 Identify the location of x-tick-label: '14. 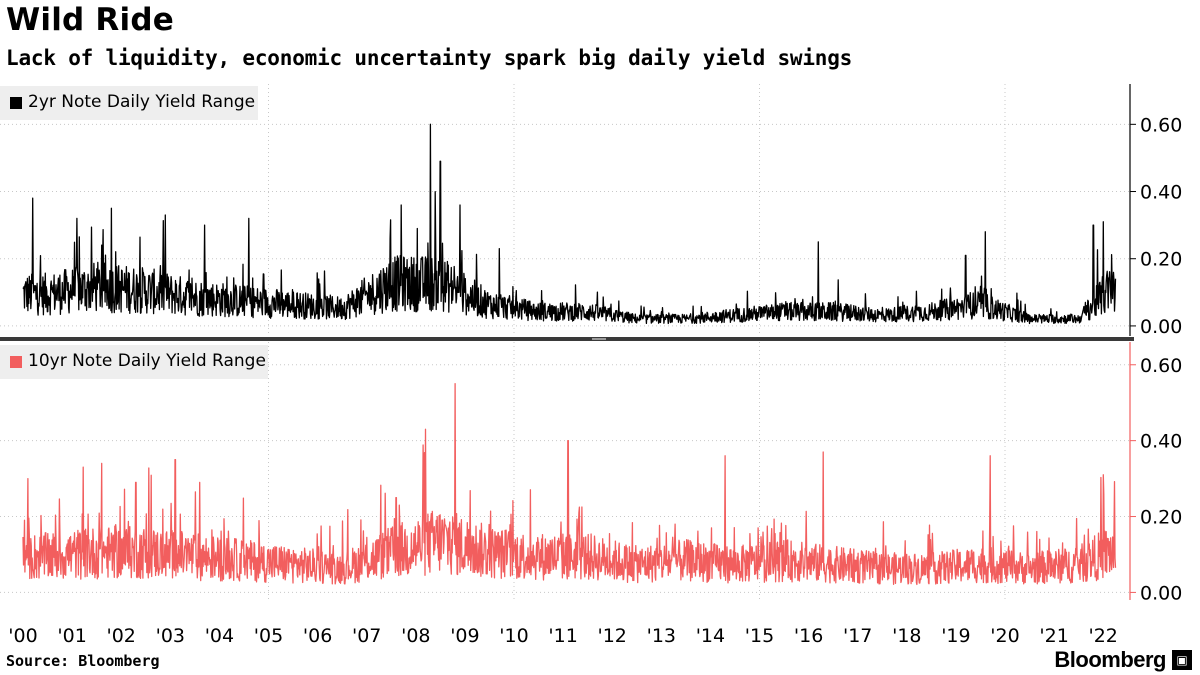
(710, 636).